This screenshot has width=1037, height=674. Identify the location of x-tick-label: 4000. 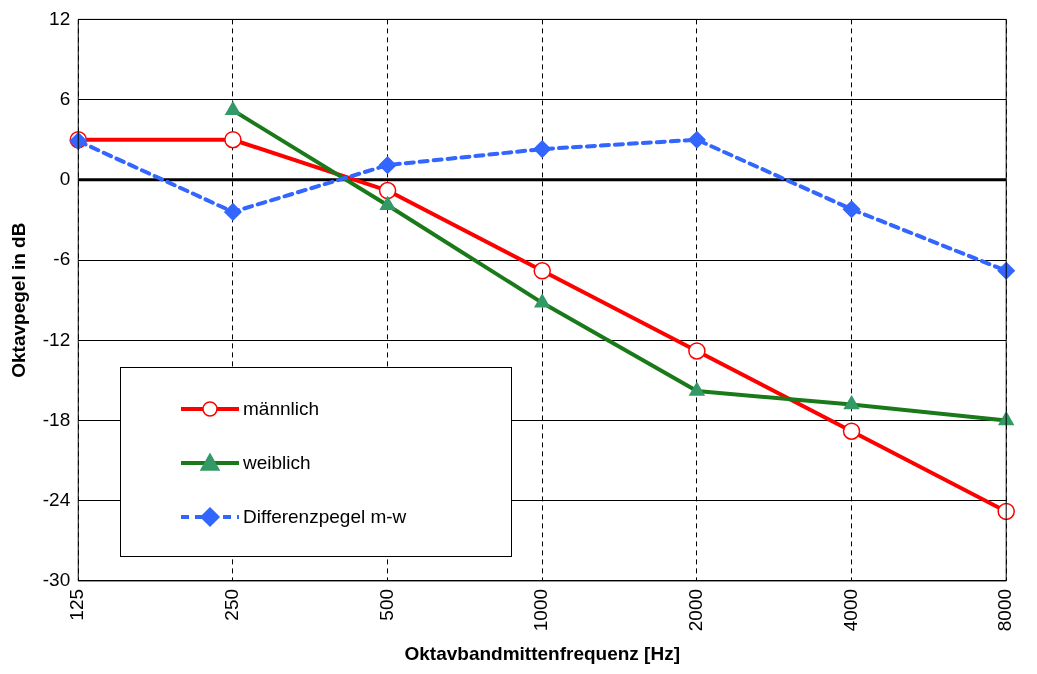
(850, 610).